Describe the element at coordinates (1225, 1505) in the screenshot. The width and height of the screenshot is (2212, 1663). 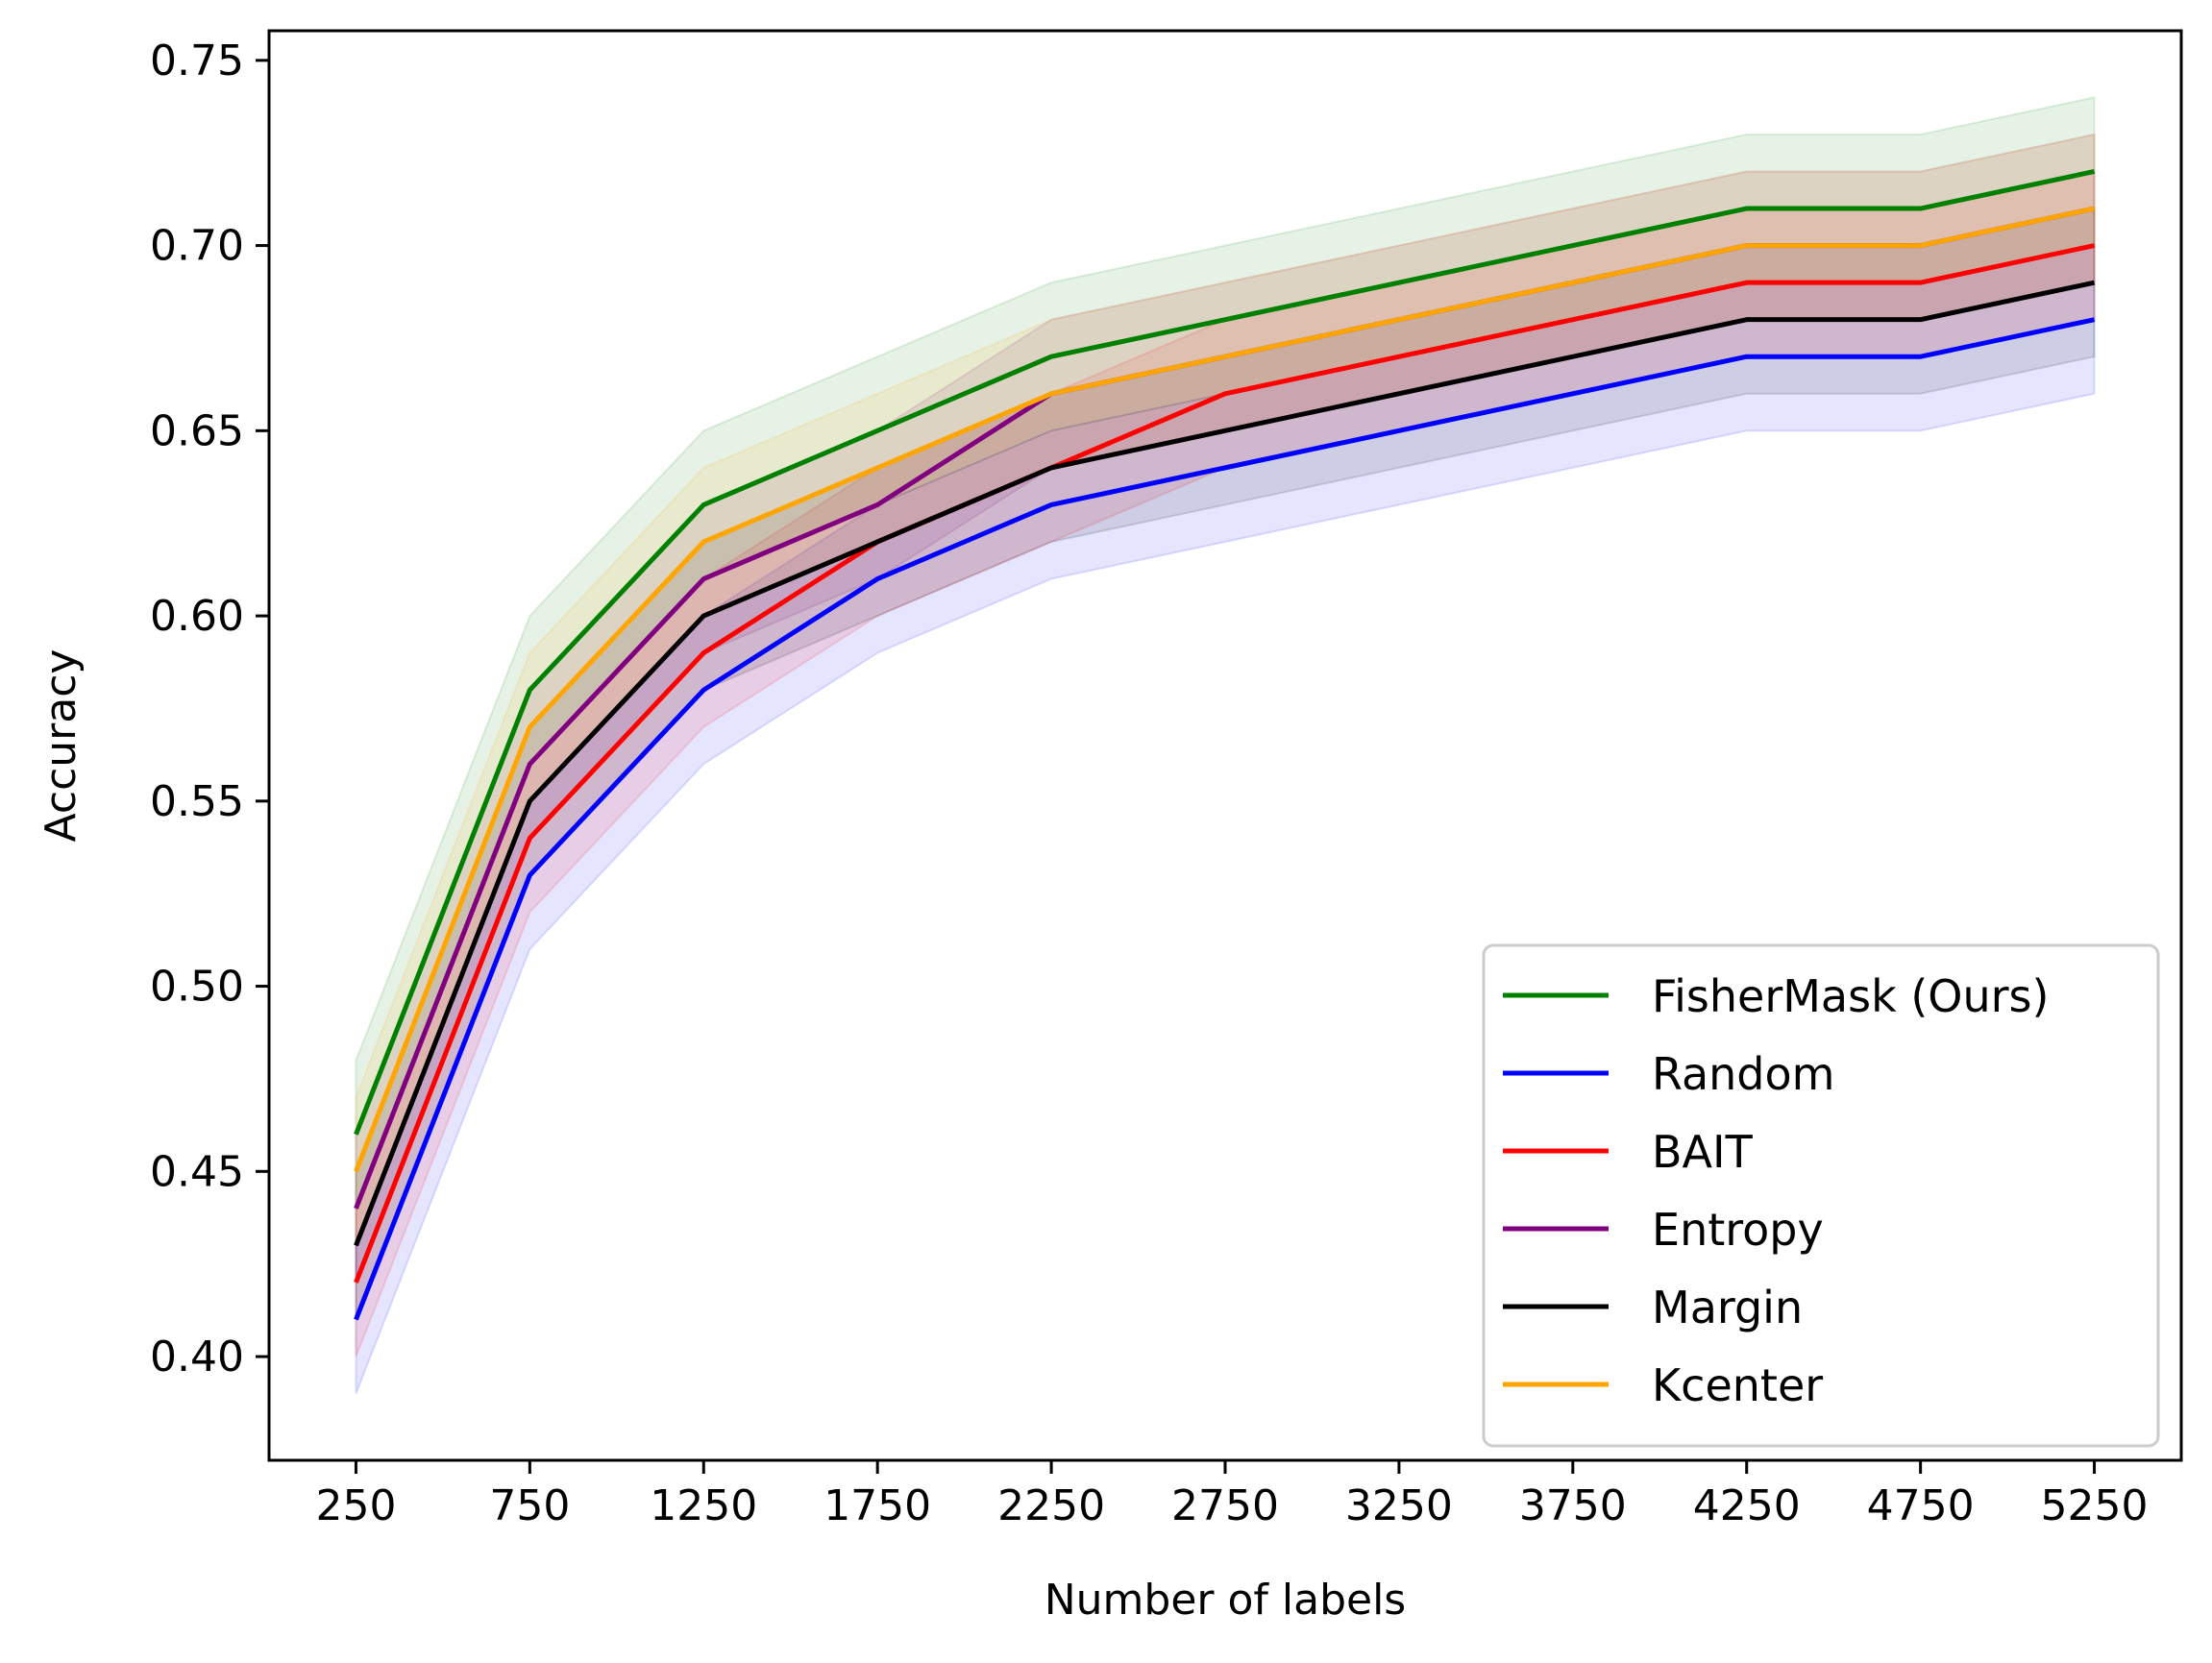
I see `x-tick-label: 2750` at that location.